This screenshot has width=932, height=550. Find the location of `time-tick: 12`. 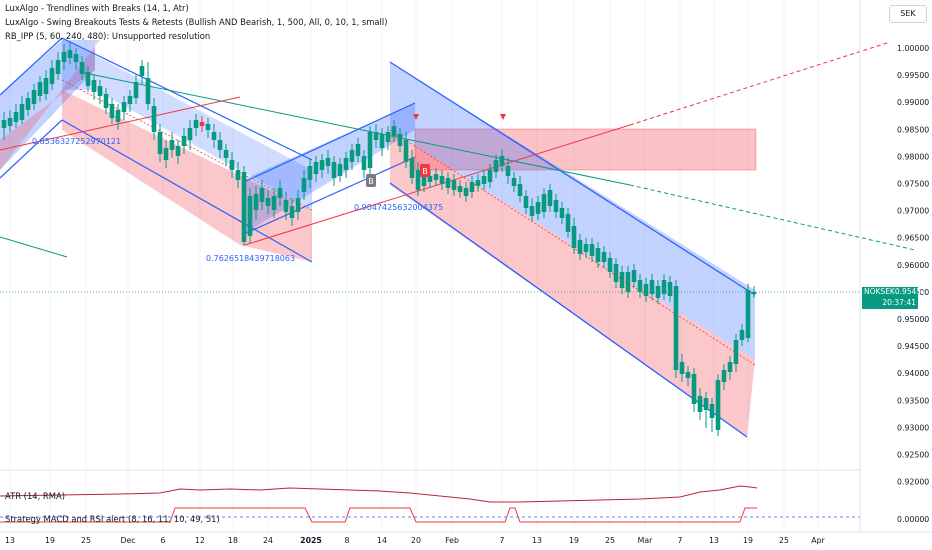

time-tick: 12 is located at coordinates (200, 540).